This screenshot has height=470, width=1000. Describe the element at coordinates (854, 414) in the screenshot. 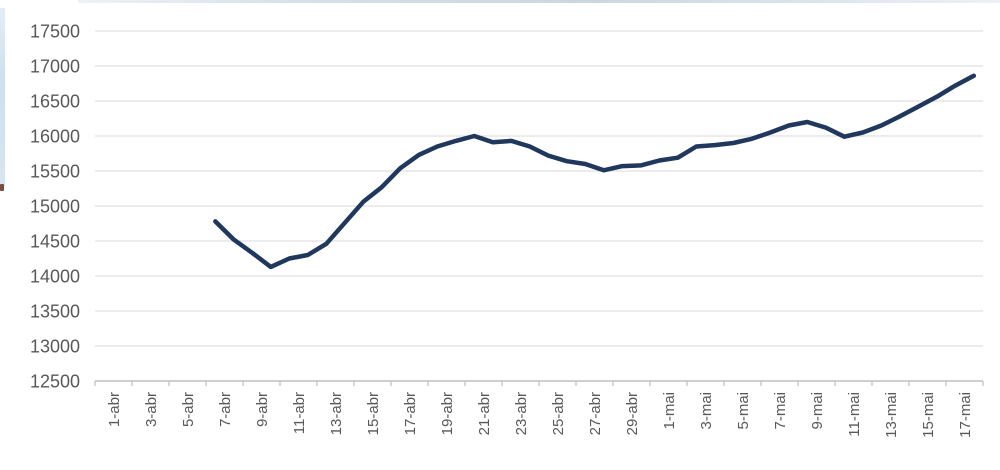

I see `x-tick-label: 11-mai` at that location.